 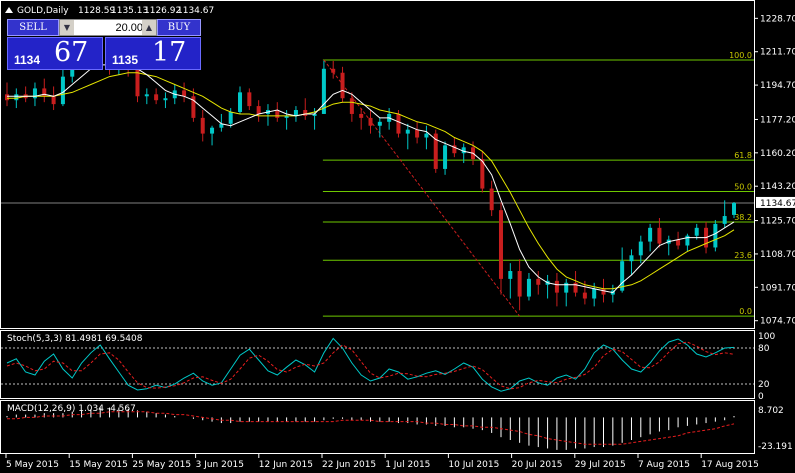 What do you see at coordinates (370, 365) in the screenshot?
I see `stoch-signal-line` at bounding box center [370, 365].